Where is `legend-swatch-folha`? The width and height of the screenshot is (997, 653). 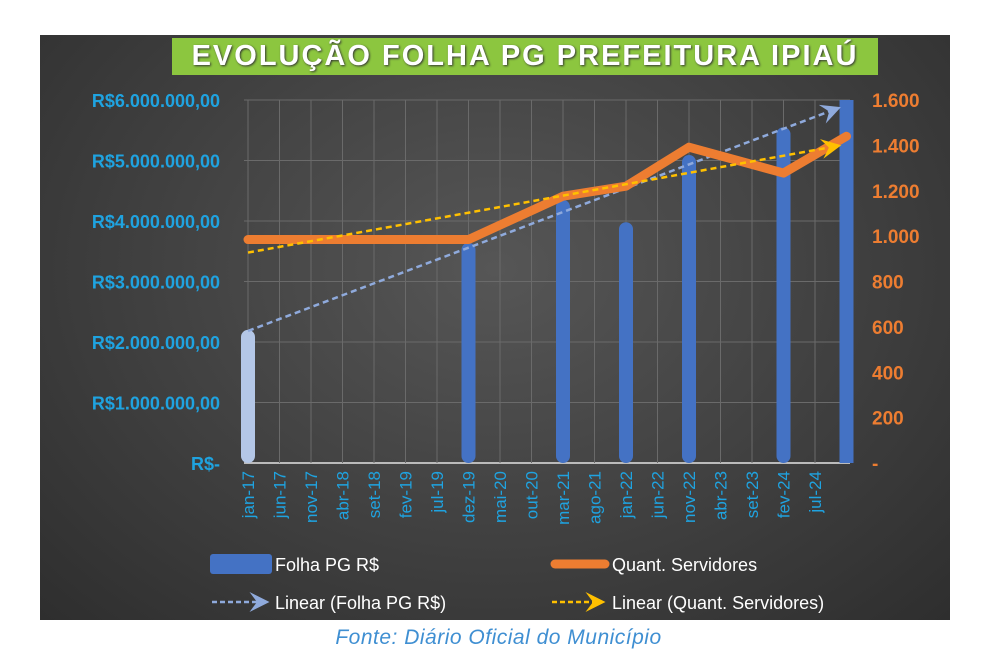 legend-swatch-folha is located at coordinates (241, 564).